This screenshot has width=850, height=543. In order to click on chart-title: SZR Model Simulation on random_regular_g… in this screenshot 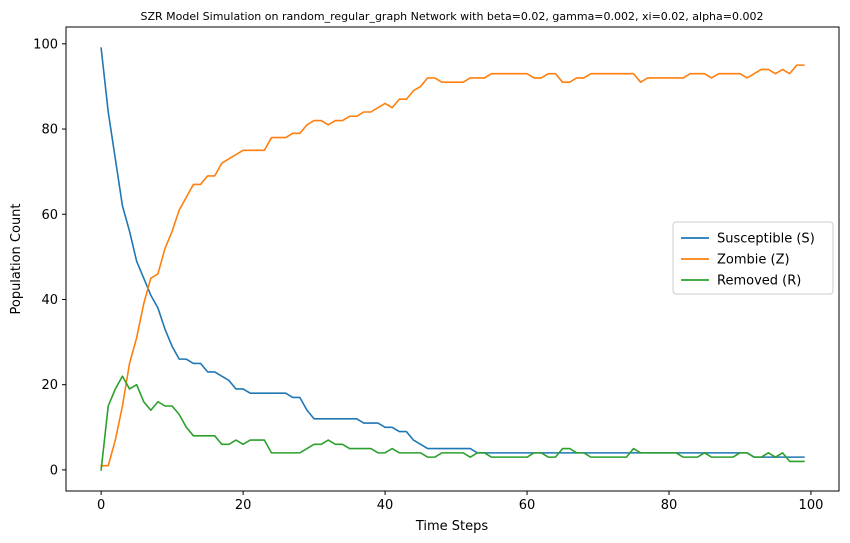, I will do `click(452, 16)`.